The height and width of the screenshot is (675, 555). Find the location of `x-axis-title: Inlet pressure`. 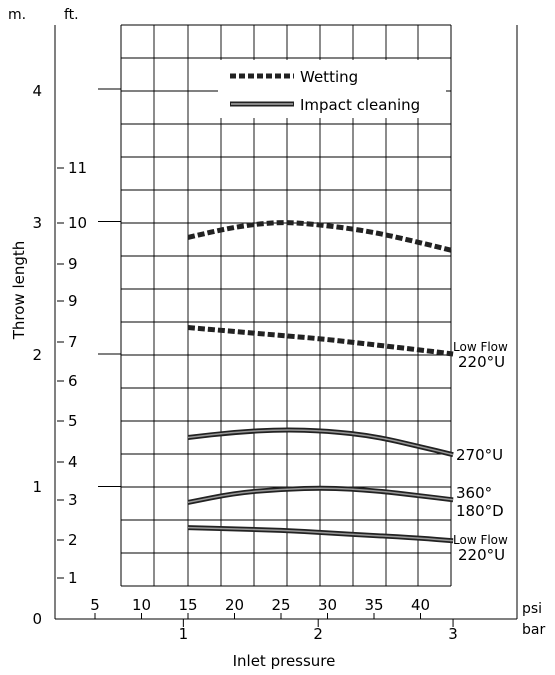

x-axis-title: Inlet pressure is located at coordinates (284, 661).